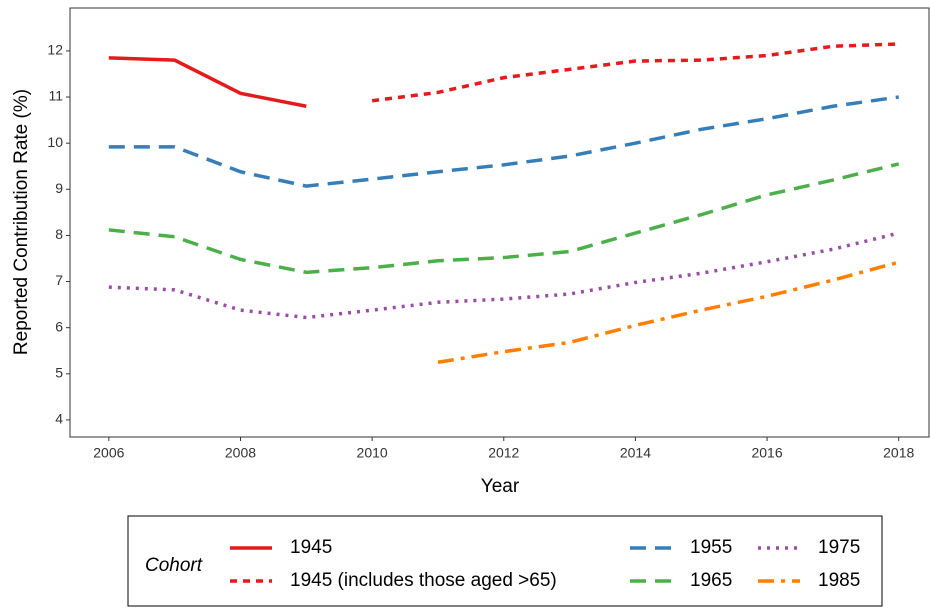  Describe the element at coordinates (55, 50) in the screenshot. I see `y-tick-label: 12` at that location.